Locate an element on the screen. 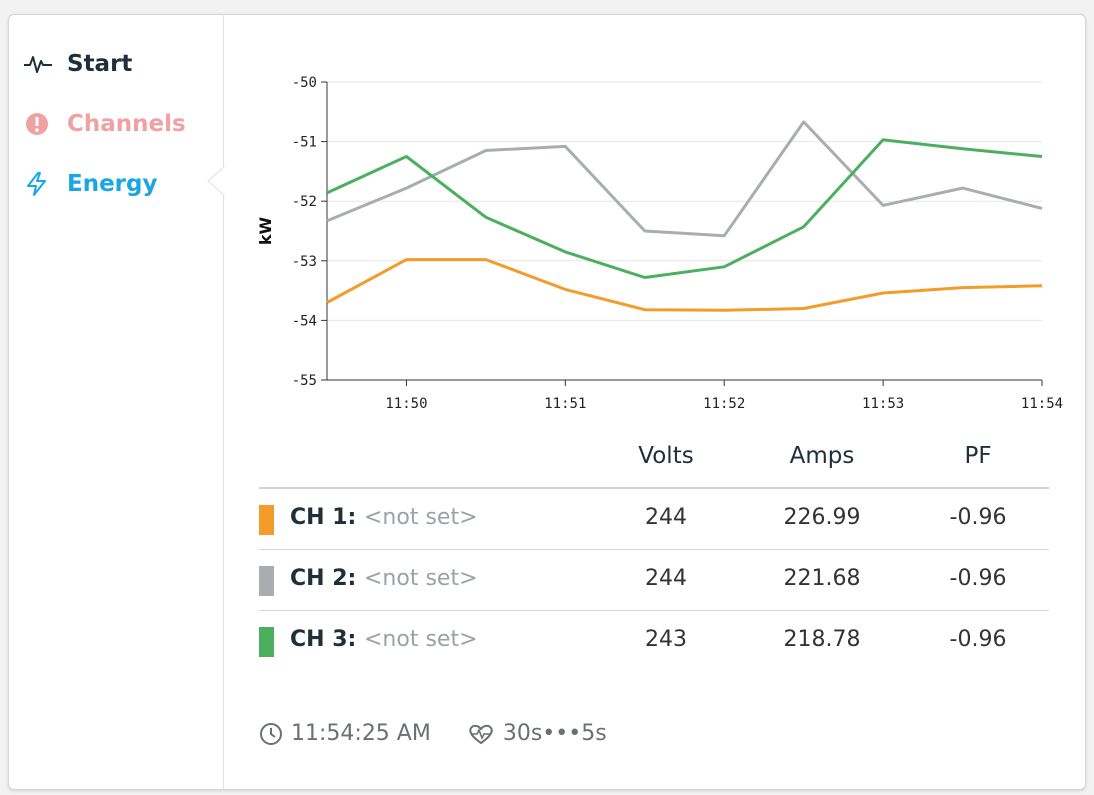  x-tick-label: 11:53 is located at coordinates (883, 404).